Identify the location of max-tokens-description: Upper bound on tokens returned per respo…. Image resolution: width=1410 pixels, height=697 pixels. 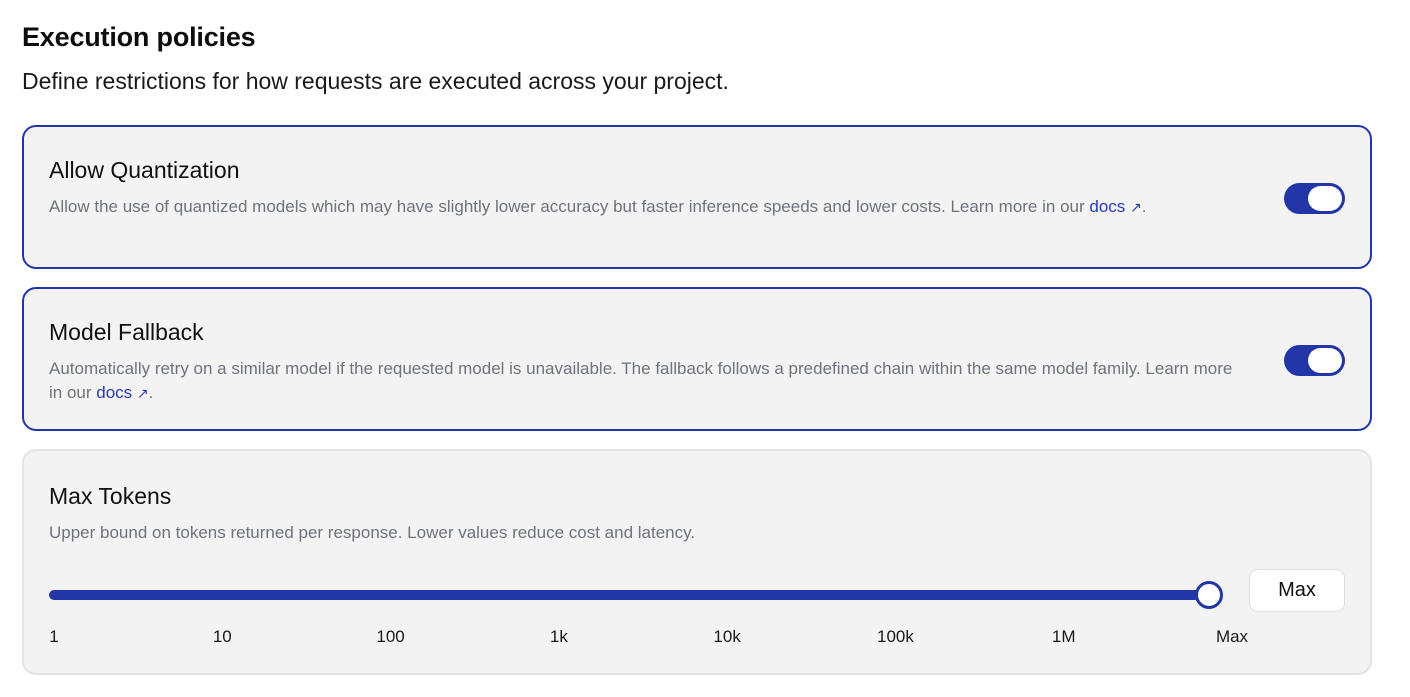
(372, 532).